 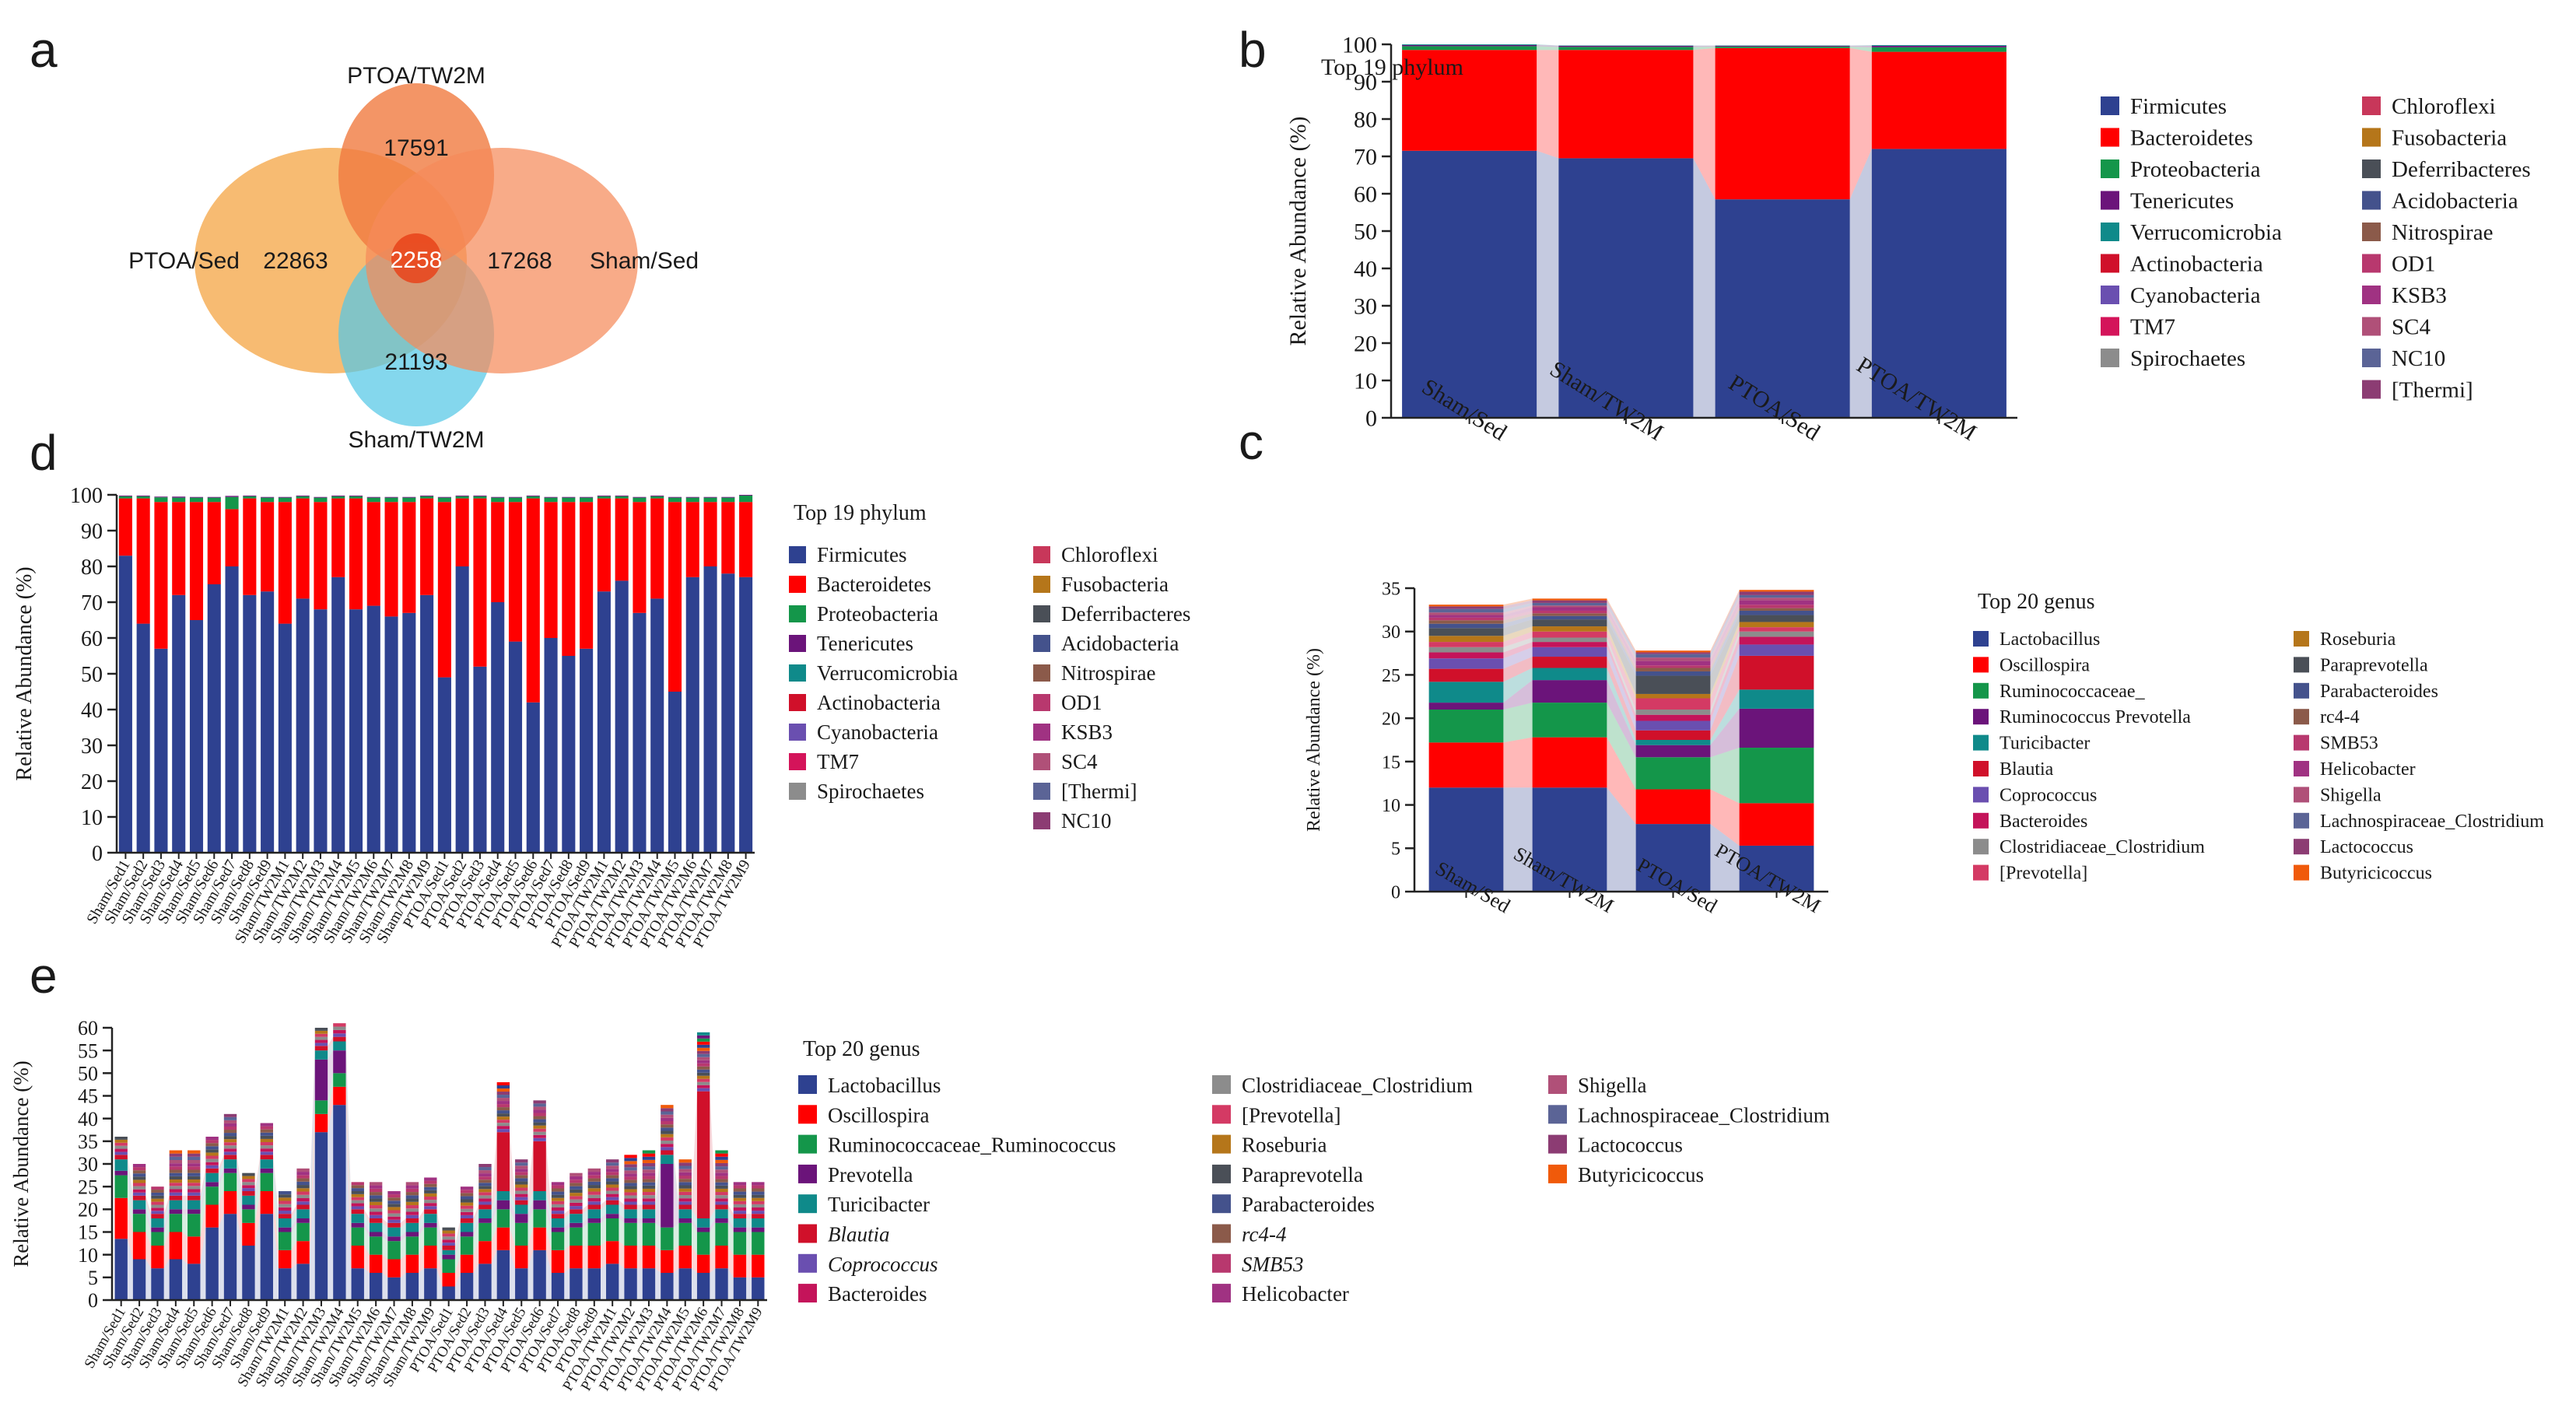 I want to click on bar-sham-sed6-firmicutes, so click(x=214, y=718).